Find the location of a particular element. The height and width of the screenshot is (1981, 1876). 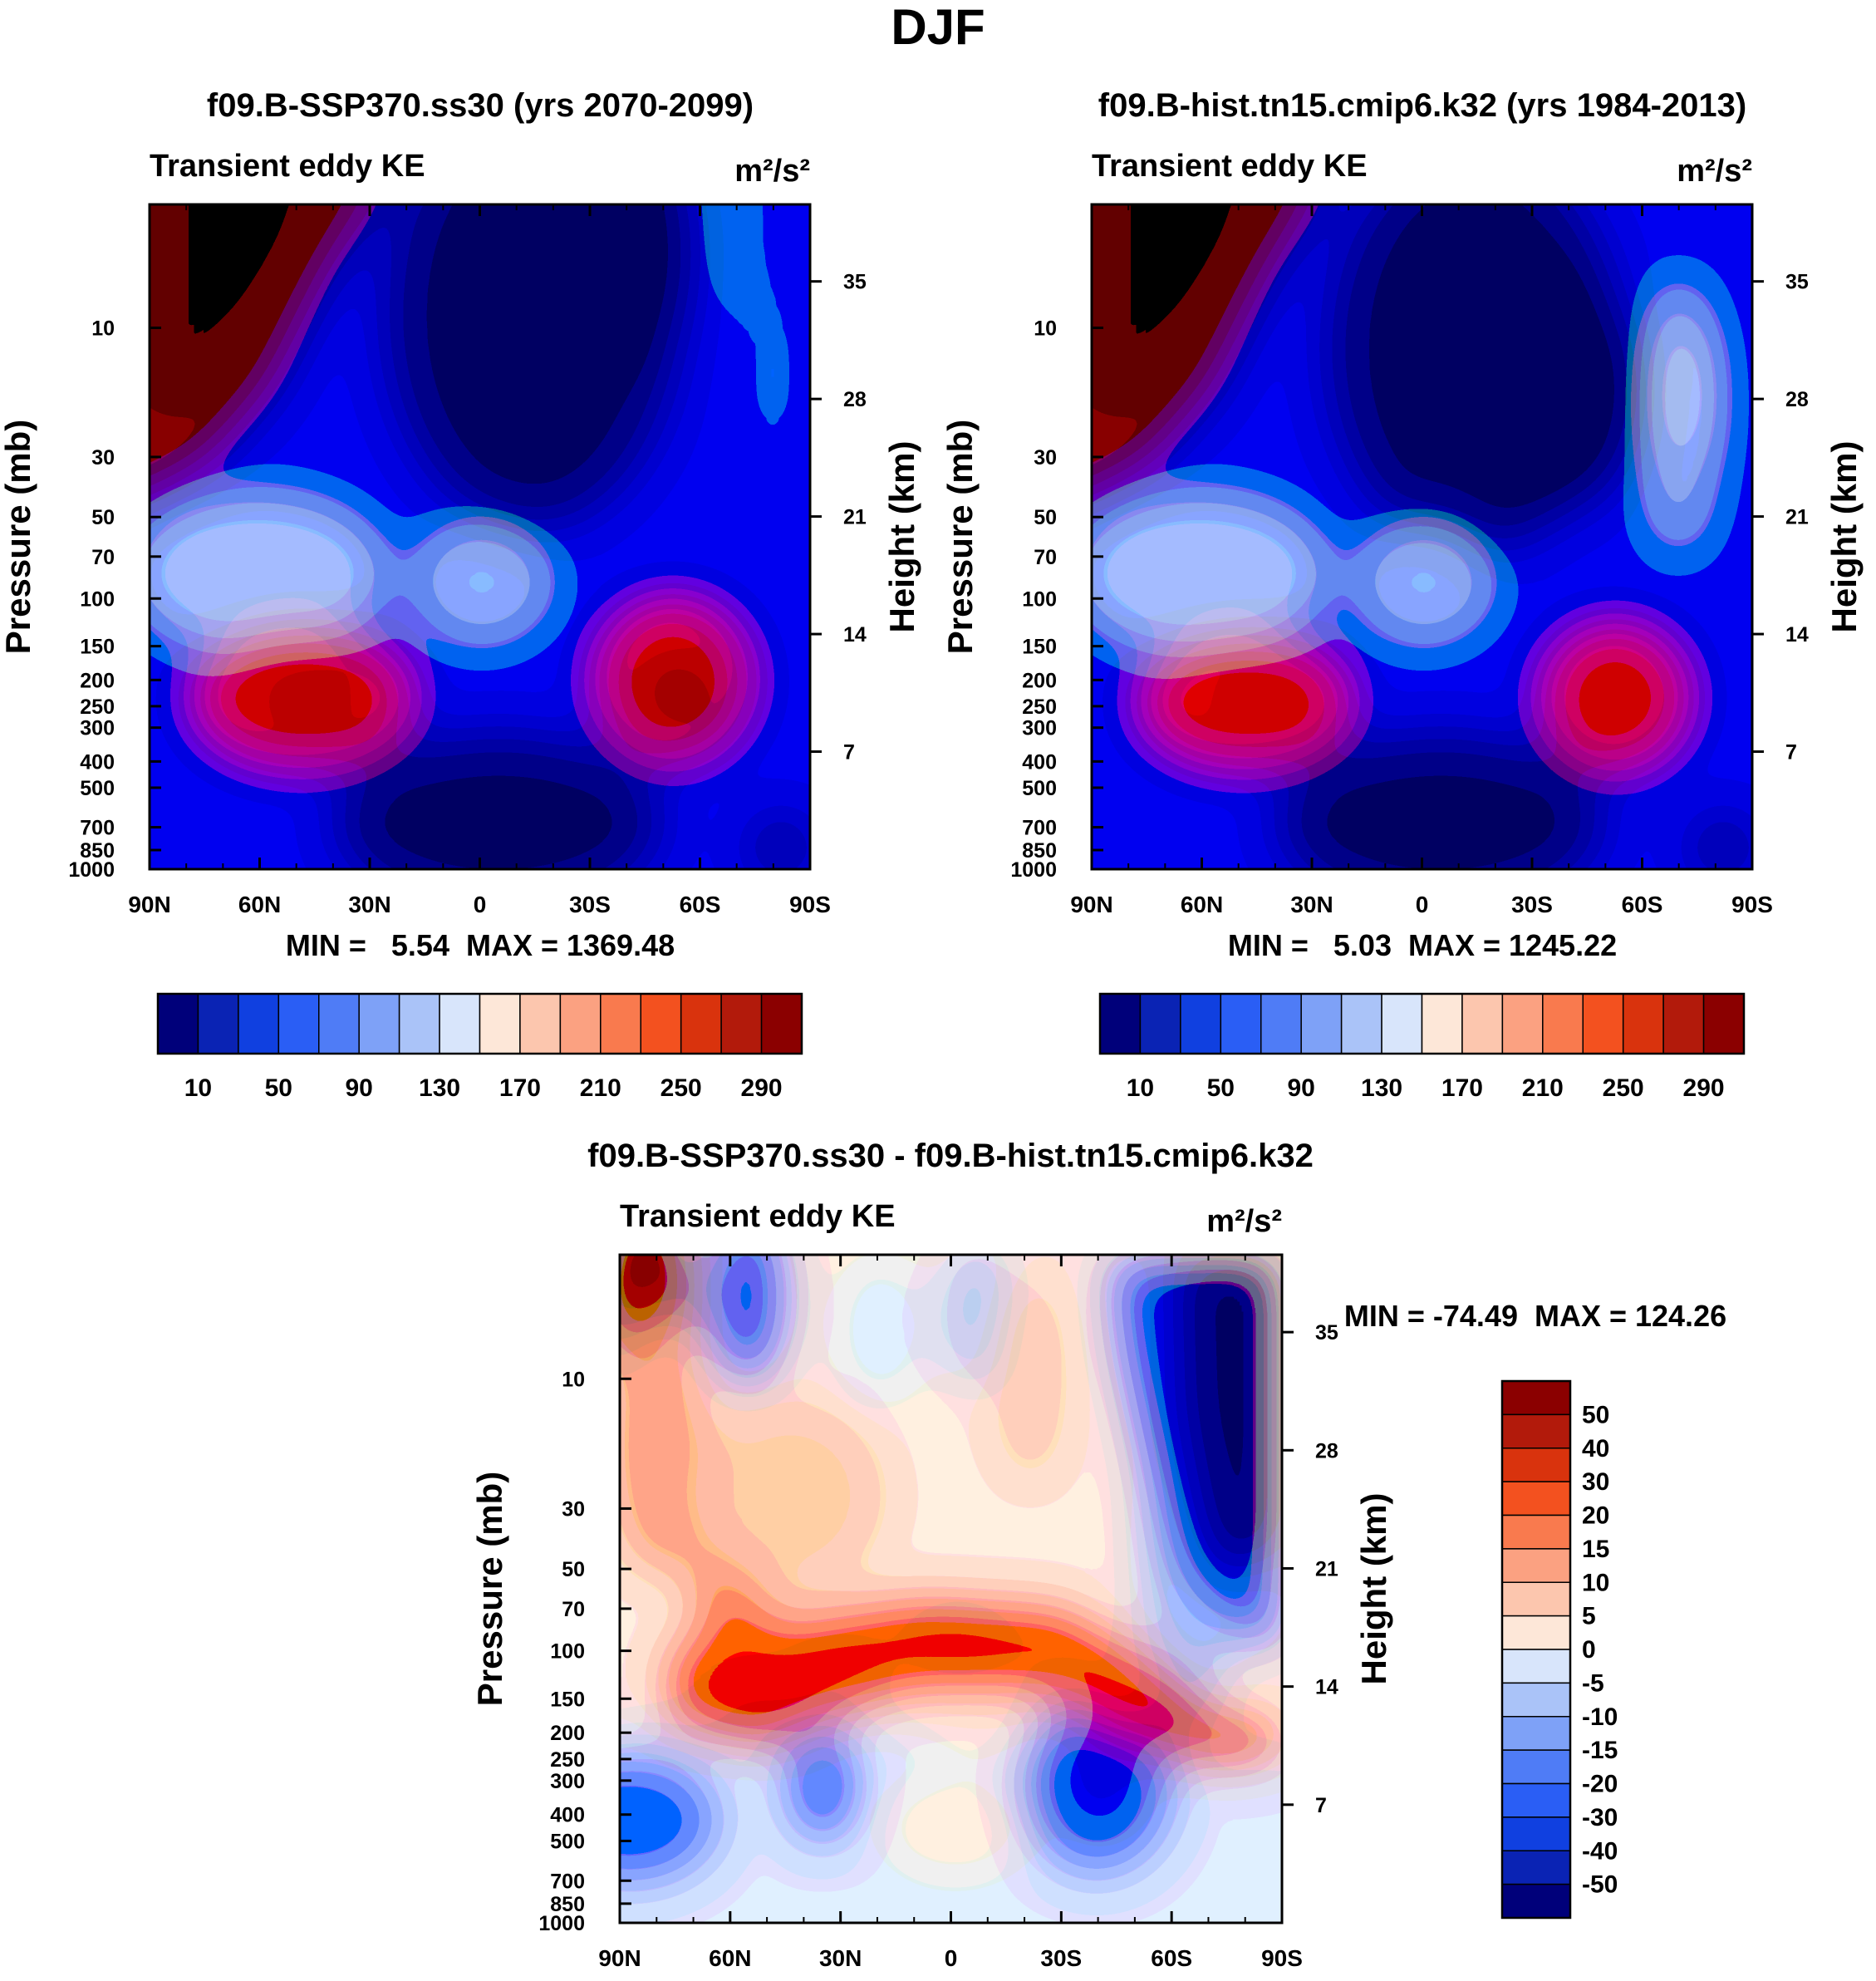

y-tick-label: 700 is located at coordinates (1039, 828).